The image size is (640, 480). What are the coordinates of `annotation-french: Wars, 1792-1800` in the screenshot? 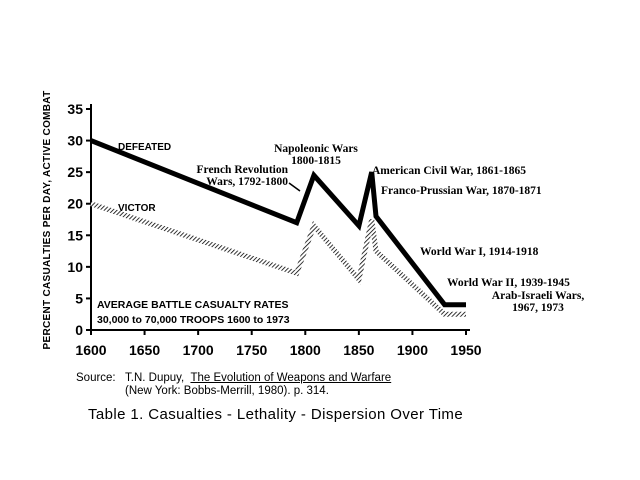 It's located at (247, 182).